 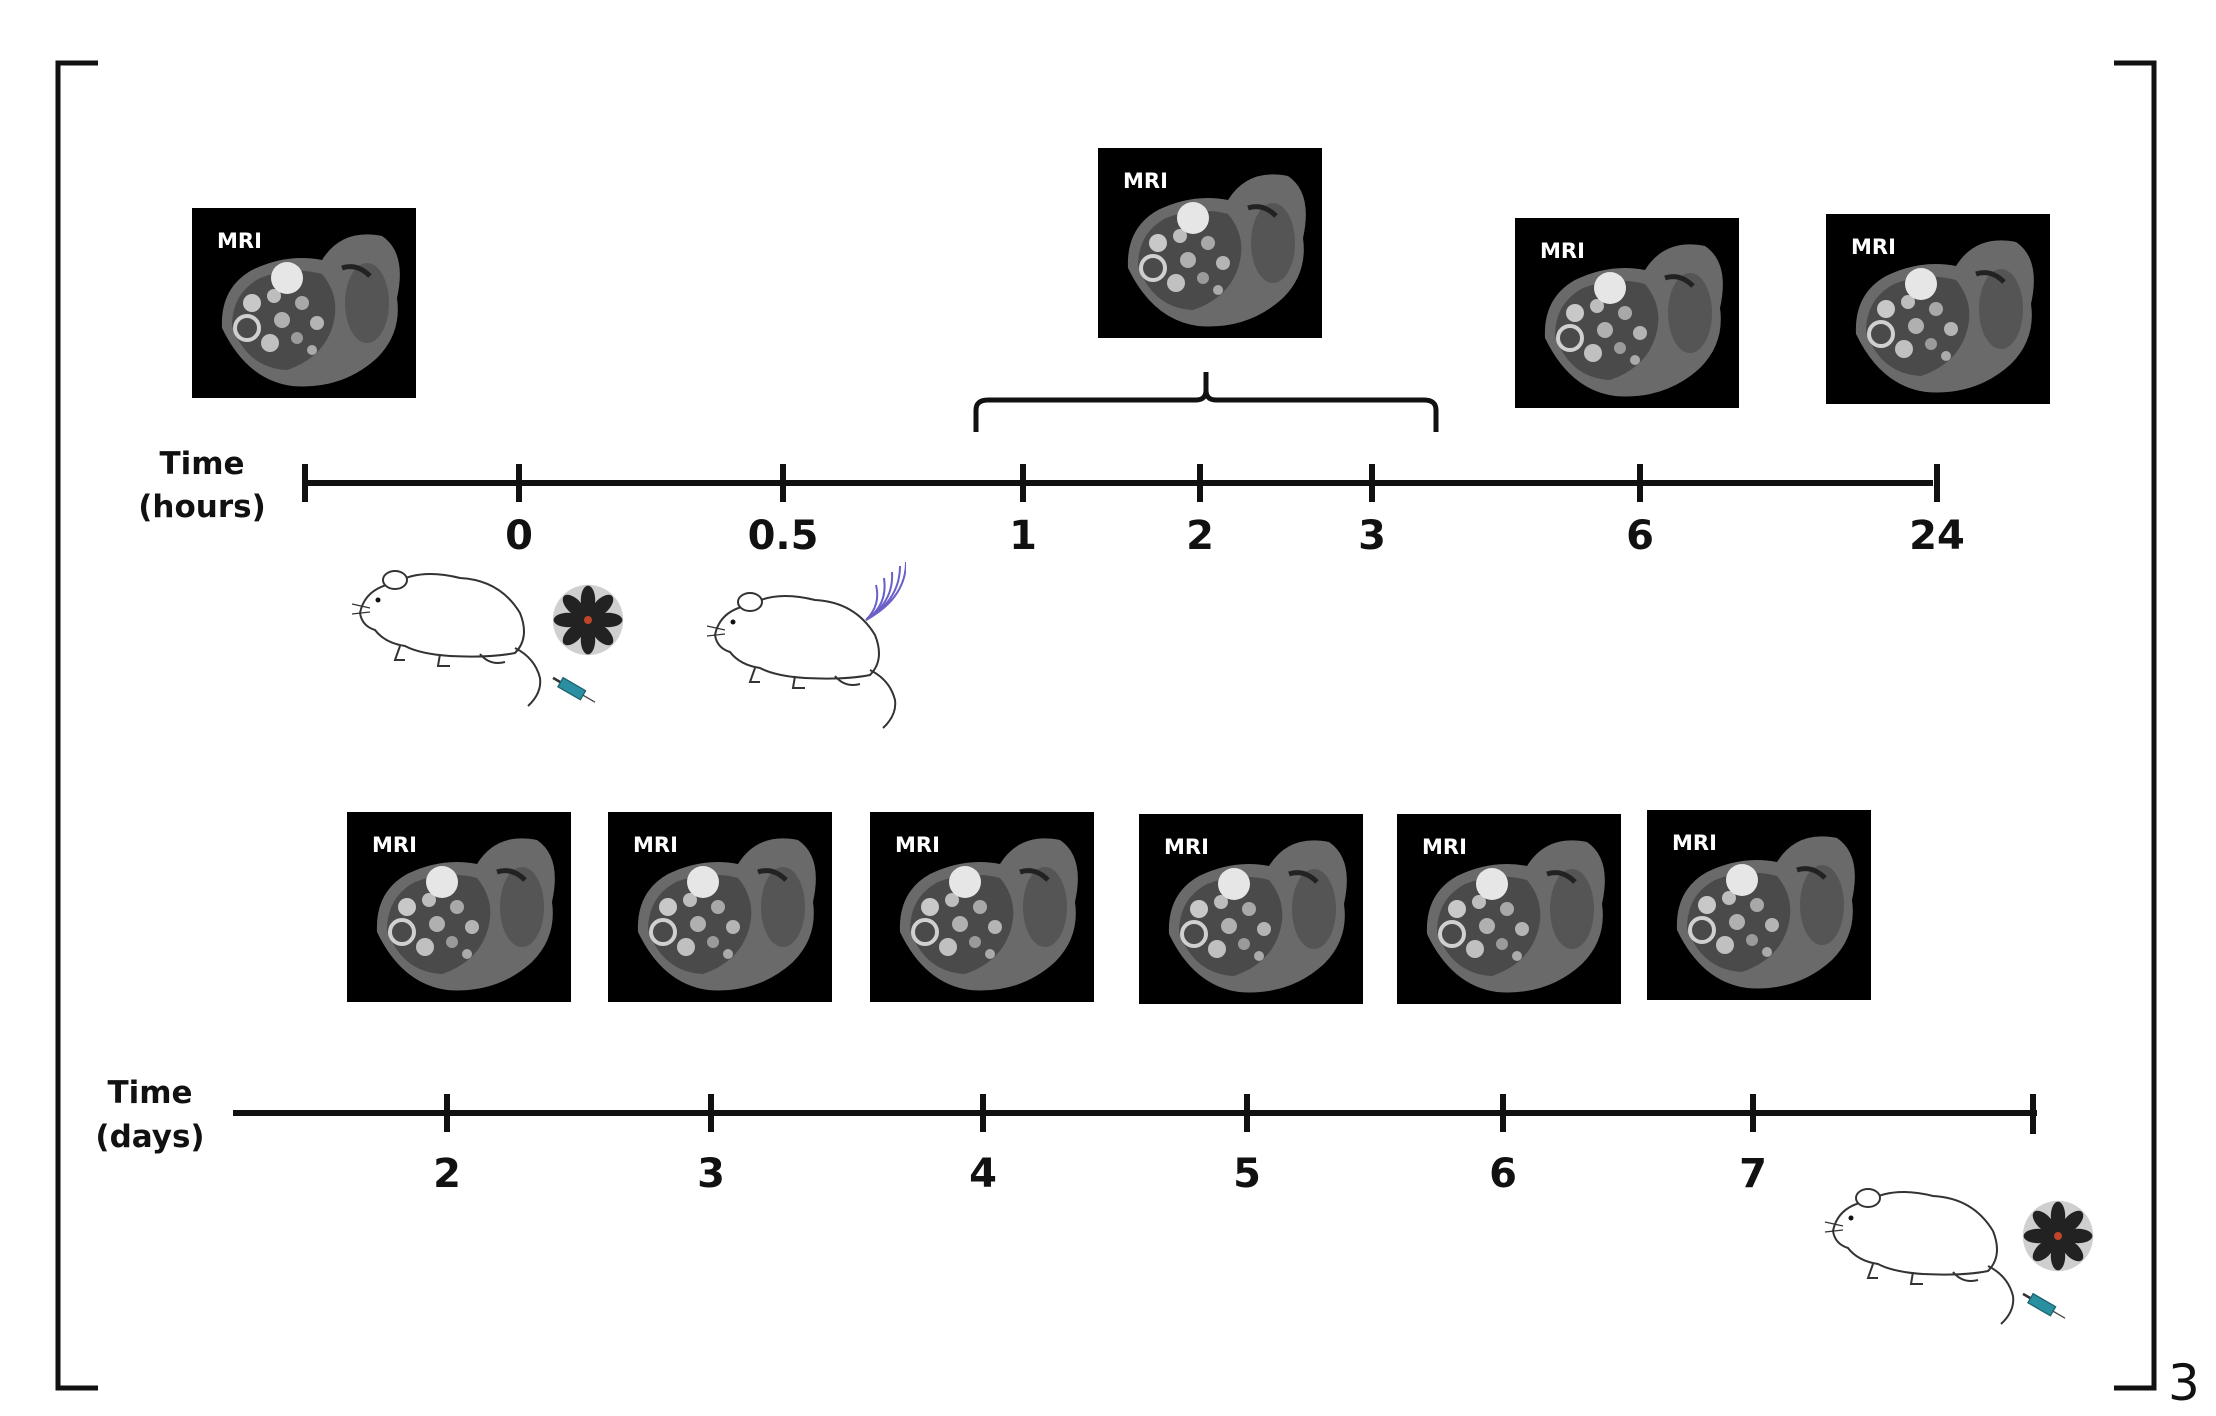 What do you see at coordinates (149, 1093) in the screenshot?
I see `days-axis-title: Time` at bounding box center [149, 1093].